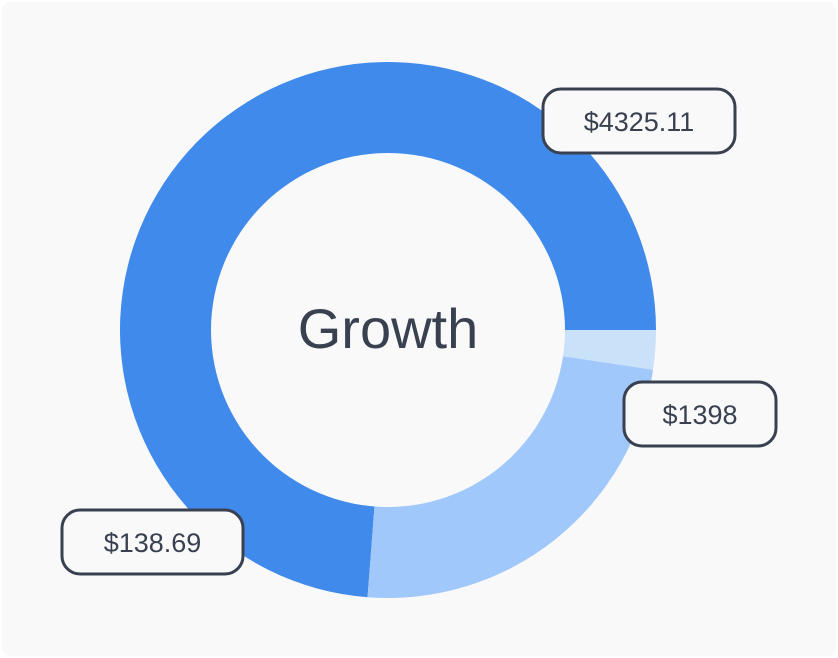  I want to click on data-label-text: $138.69, so click(153, 543).